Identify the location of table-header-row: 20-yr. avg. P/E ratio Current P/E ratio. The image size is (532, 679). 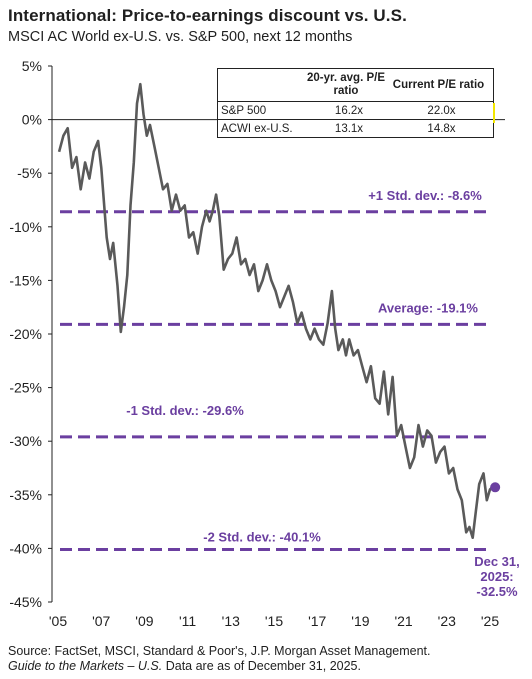
(355, 85).